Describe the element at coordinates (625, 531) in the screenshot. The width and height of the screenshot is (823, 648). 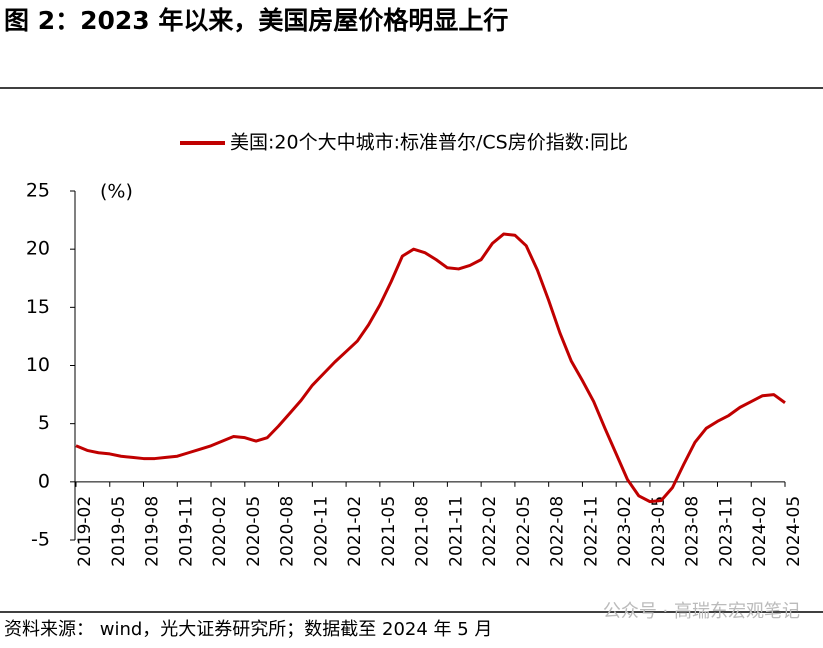
I see `x-tick-label: 2023-02` at that location.